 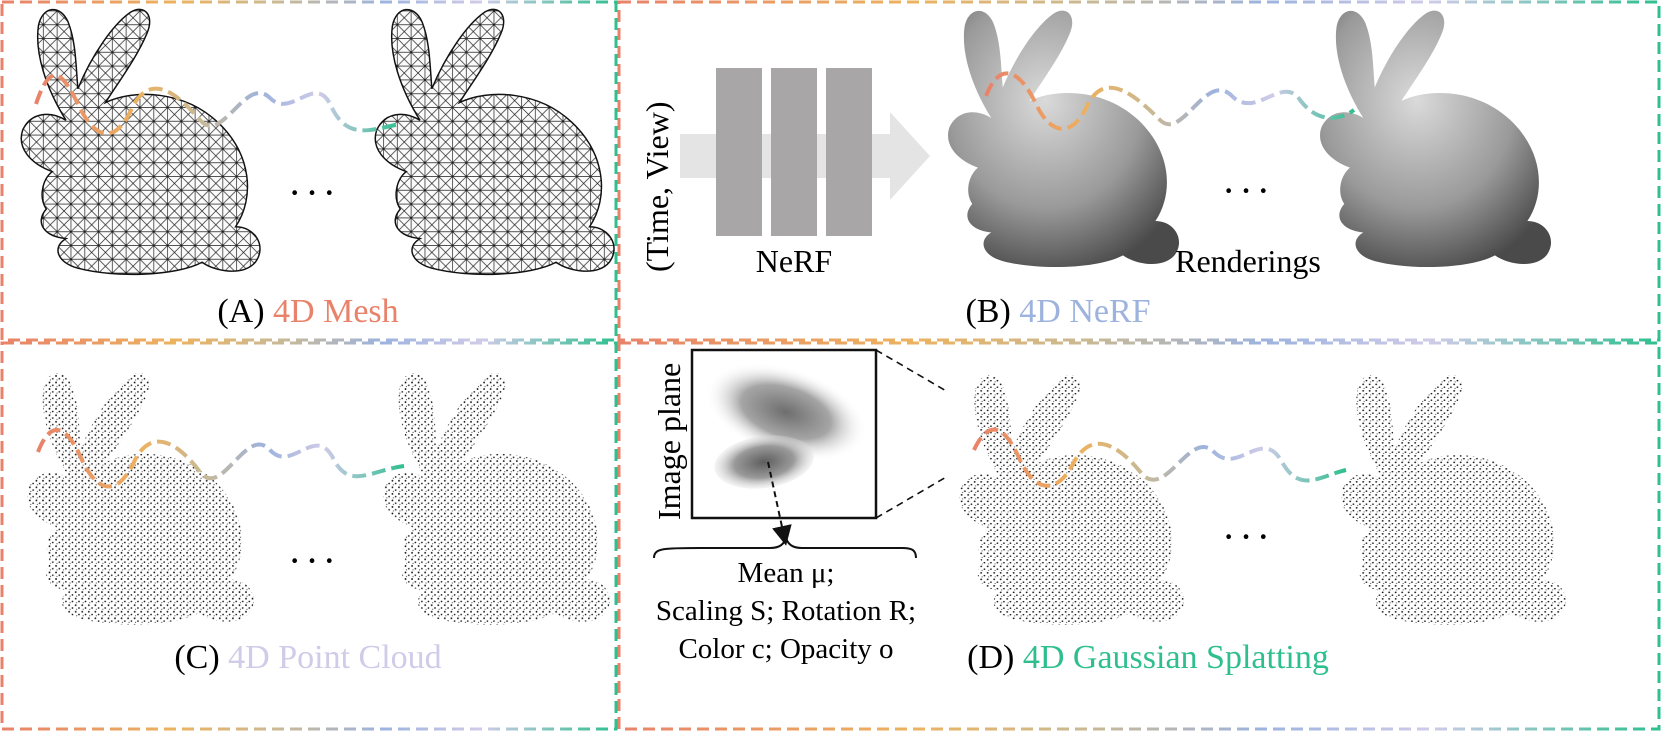 What do you see at coordinates (1057, 311) in the screenshot?
I see `panel-b-caption: (B) 4D NeRF` at bounding box center [1057, 311].